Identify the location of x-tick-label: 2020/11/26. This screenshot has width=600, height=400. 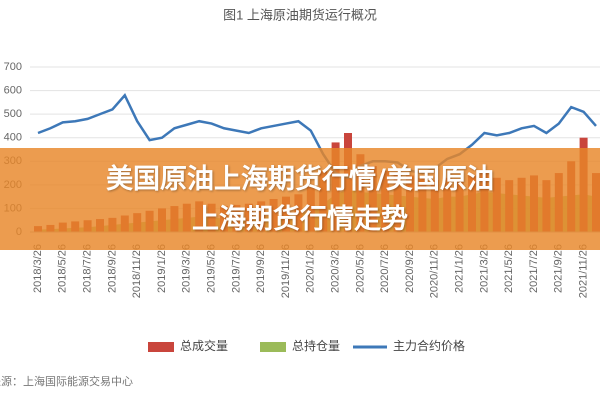
(435, 271).